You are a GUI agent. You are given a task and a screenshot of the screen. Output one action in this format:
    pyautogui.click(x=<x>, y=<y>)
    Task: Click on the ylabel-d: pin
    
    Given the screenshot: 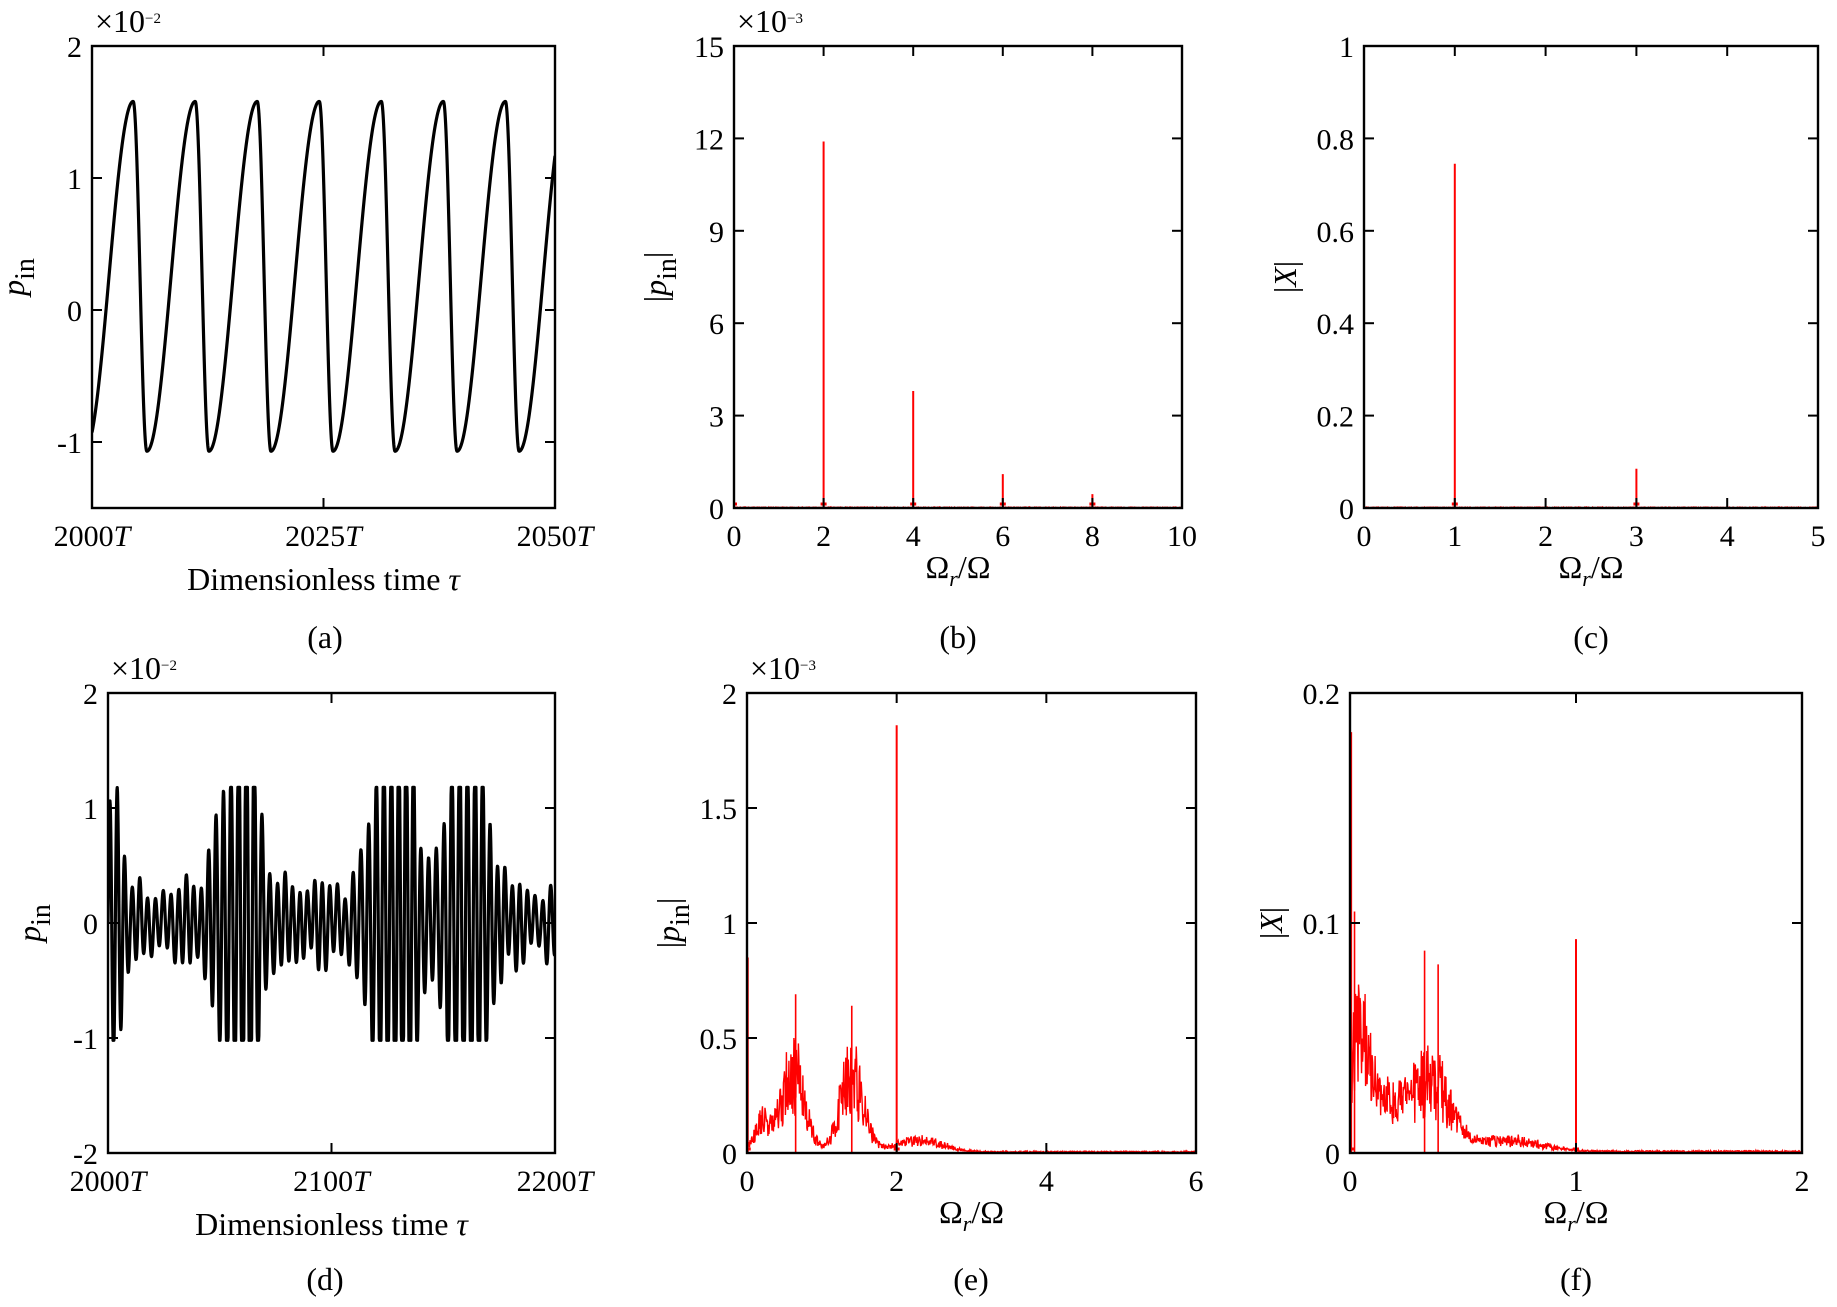 What is the action you would take?
    pyautogui.click(x=34, y=924)
    